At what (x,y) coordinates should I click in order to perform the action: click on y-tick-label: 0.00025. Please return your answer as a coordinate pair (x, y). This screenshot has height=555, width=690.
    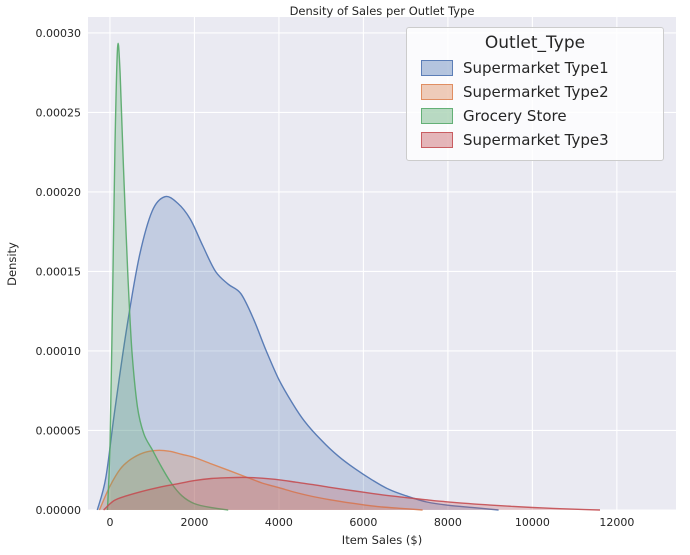
    Looking at the image, I should click on (59, 112).